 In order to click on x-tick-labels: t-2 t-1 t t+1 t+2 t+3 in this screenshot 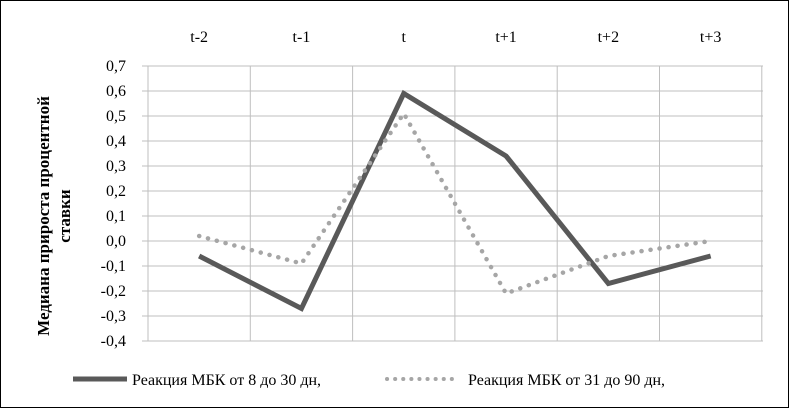, I will do `click(455, 37)`.